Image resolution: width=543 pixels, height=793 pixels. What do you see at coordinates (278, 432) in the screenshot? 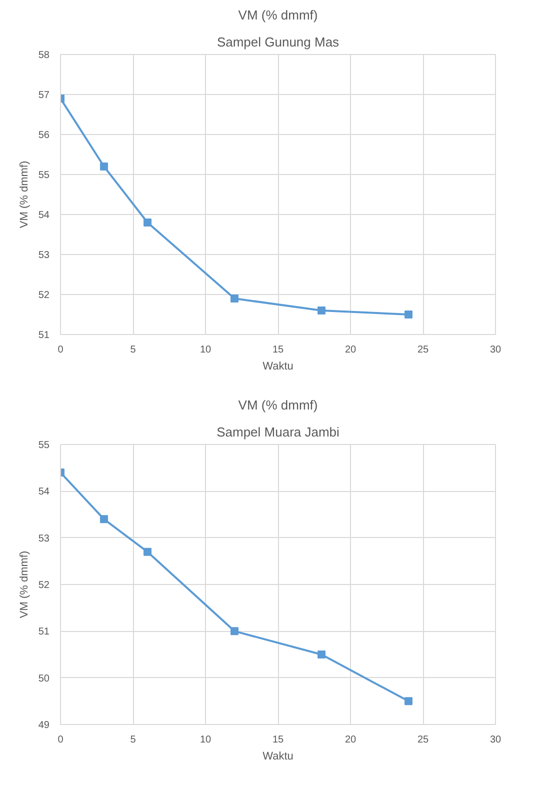
I see `chart-subtitle: Sampel Muara Jambi` at bounding box center [278, 432].